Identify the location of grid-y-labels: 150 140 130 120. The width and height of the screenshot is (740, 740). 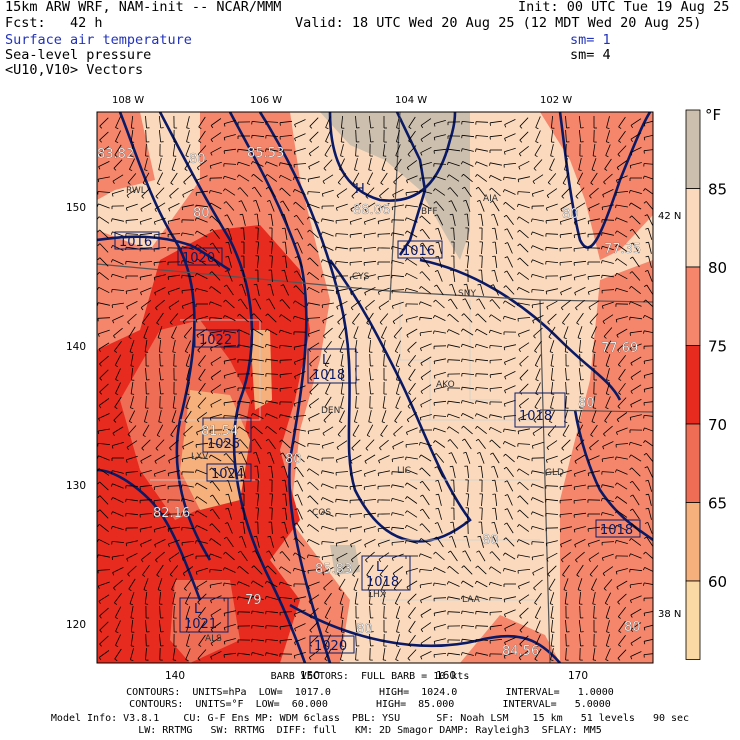
(76, 416).